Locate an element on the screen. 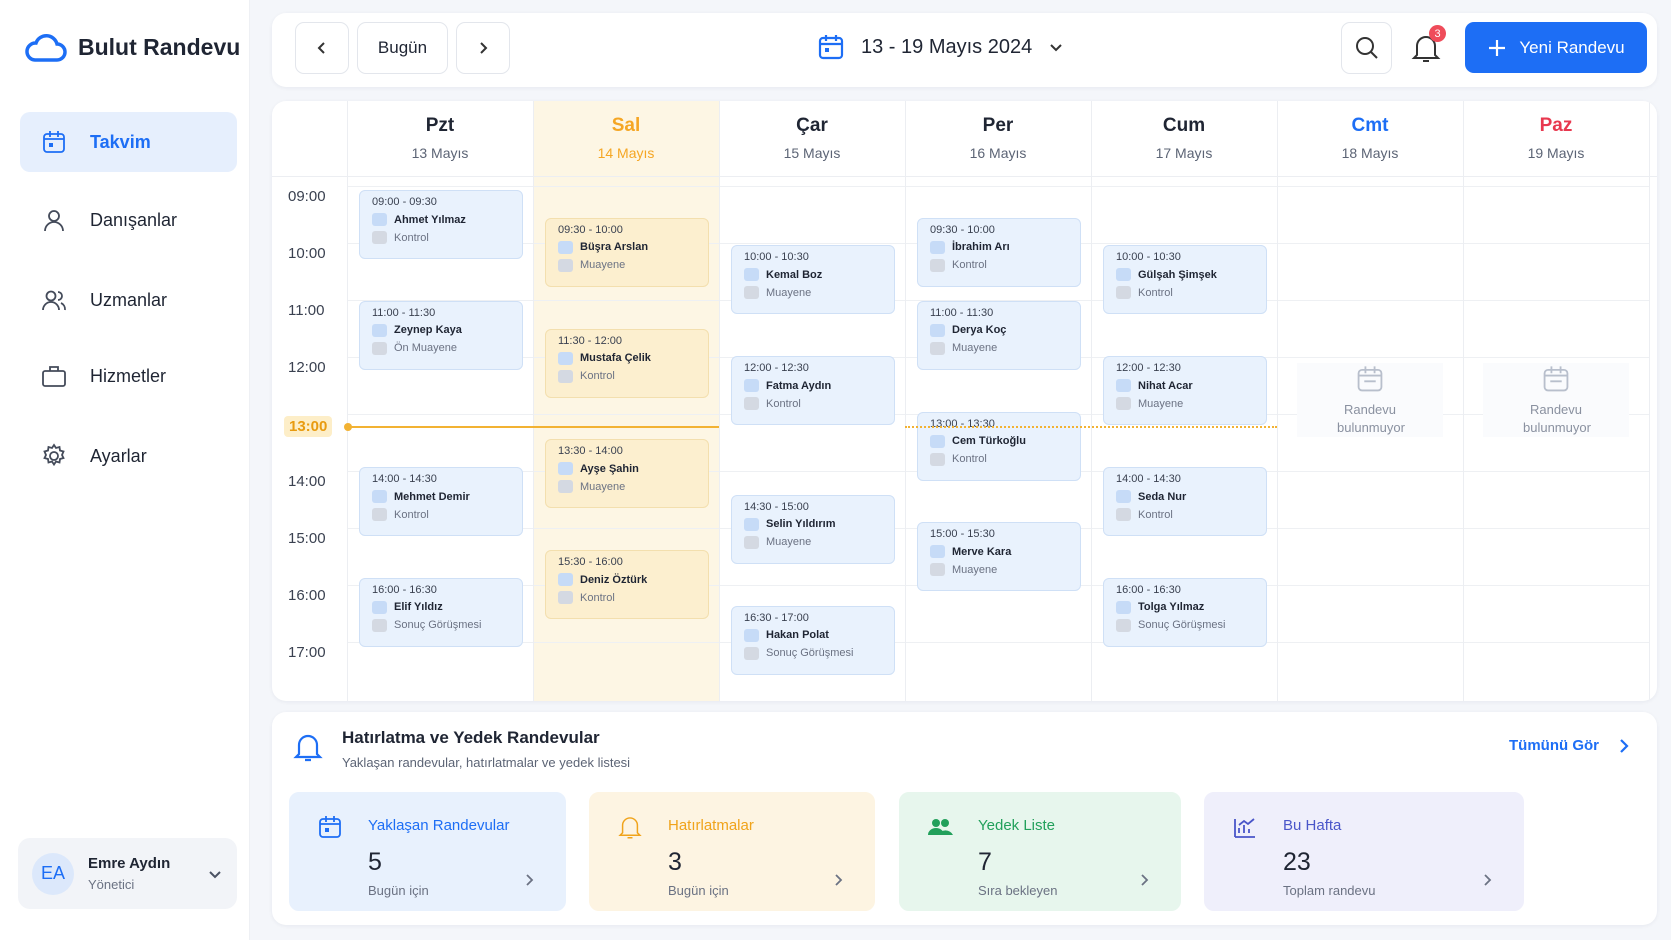 The height and width of the screenshot is (940, 1671). appointment: 13:30 - 14:00 Ayşe Şahin Muayene is located at coordinates (627, 474).